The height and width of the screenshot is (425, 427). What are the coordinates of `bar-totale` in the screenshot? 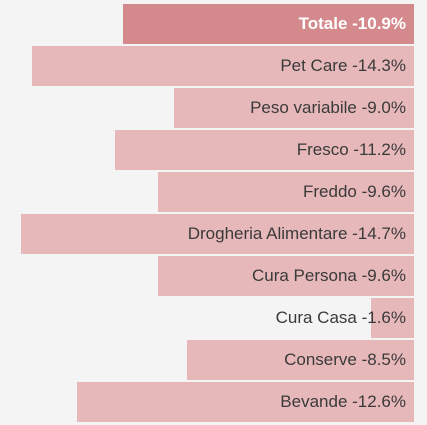 It's located at (268, 24).